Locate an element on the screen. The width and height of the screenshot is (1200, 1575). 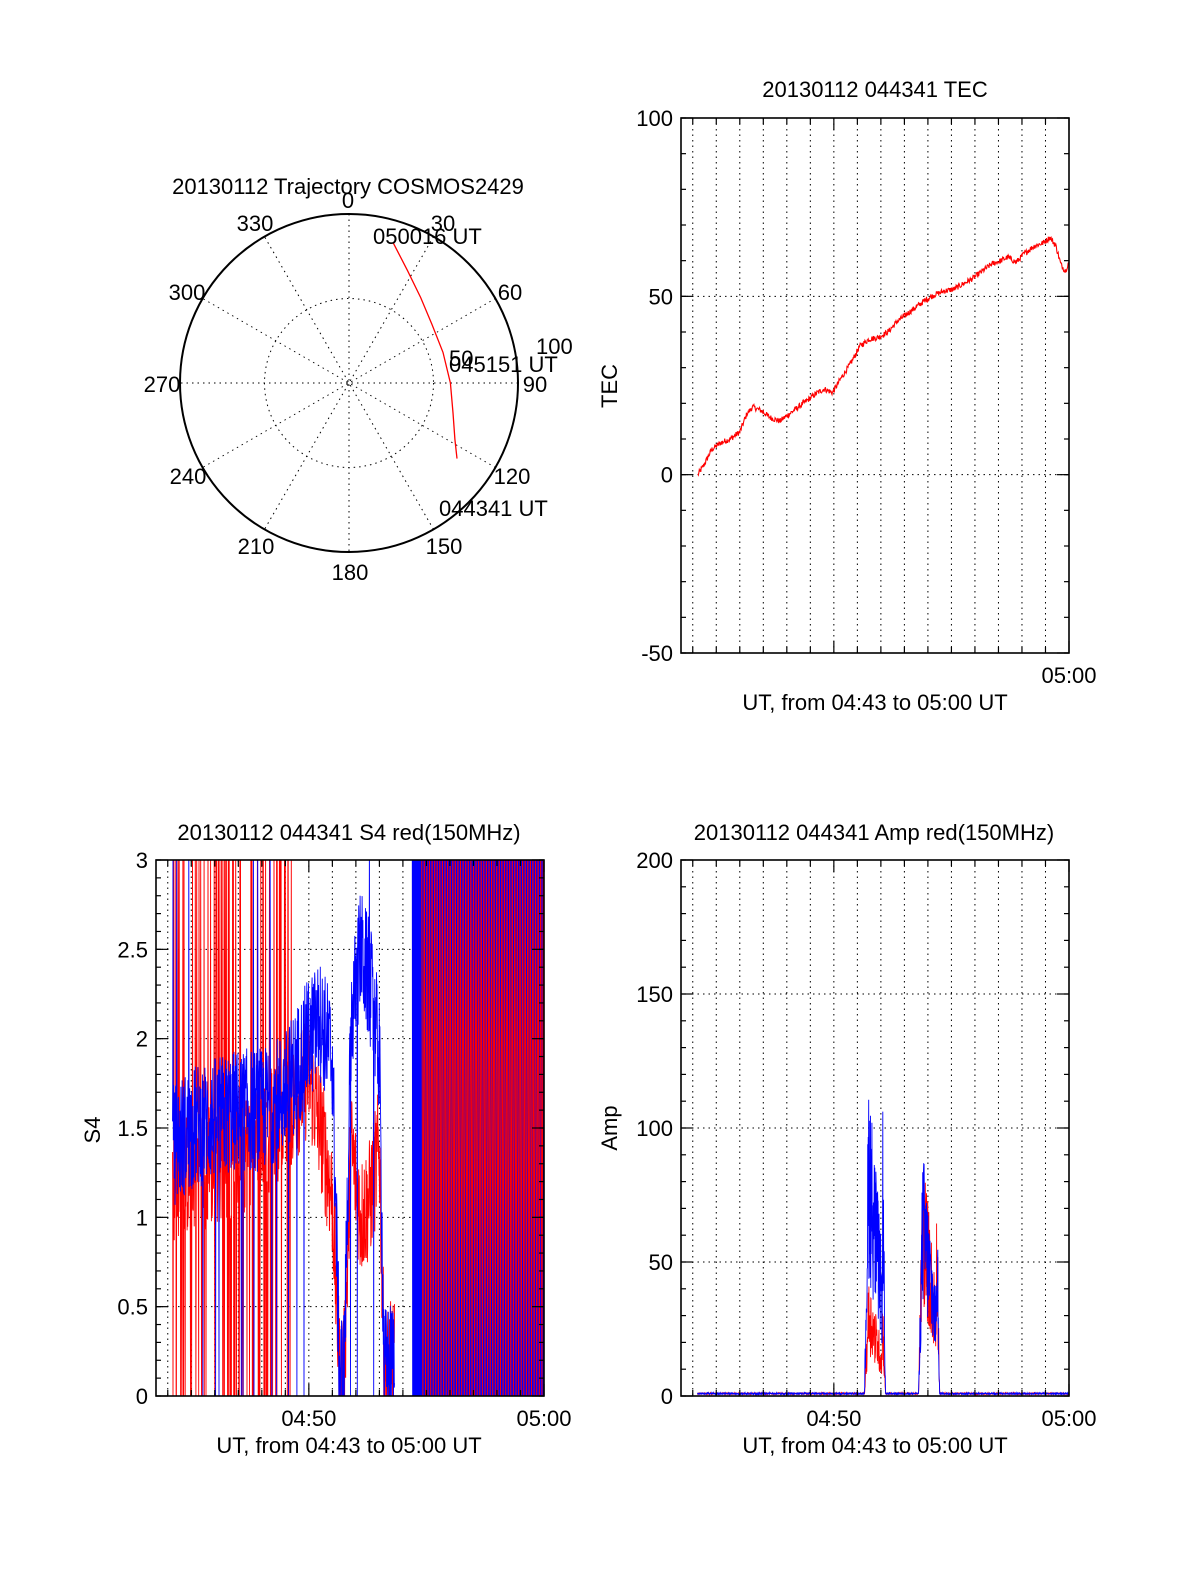
polar-angle-label: 330 is located at coordinates (255, 223).